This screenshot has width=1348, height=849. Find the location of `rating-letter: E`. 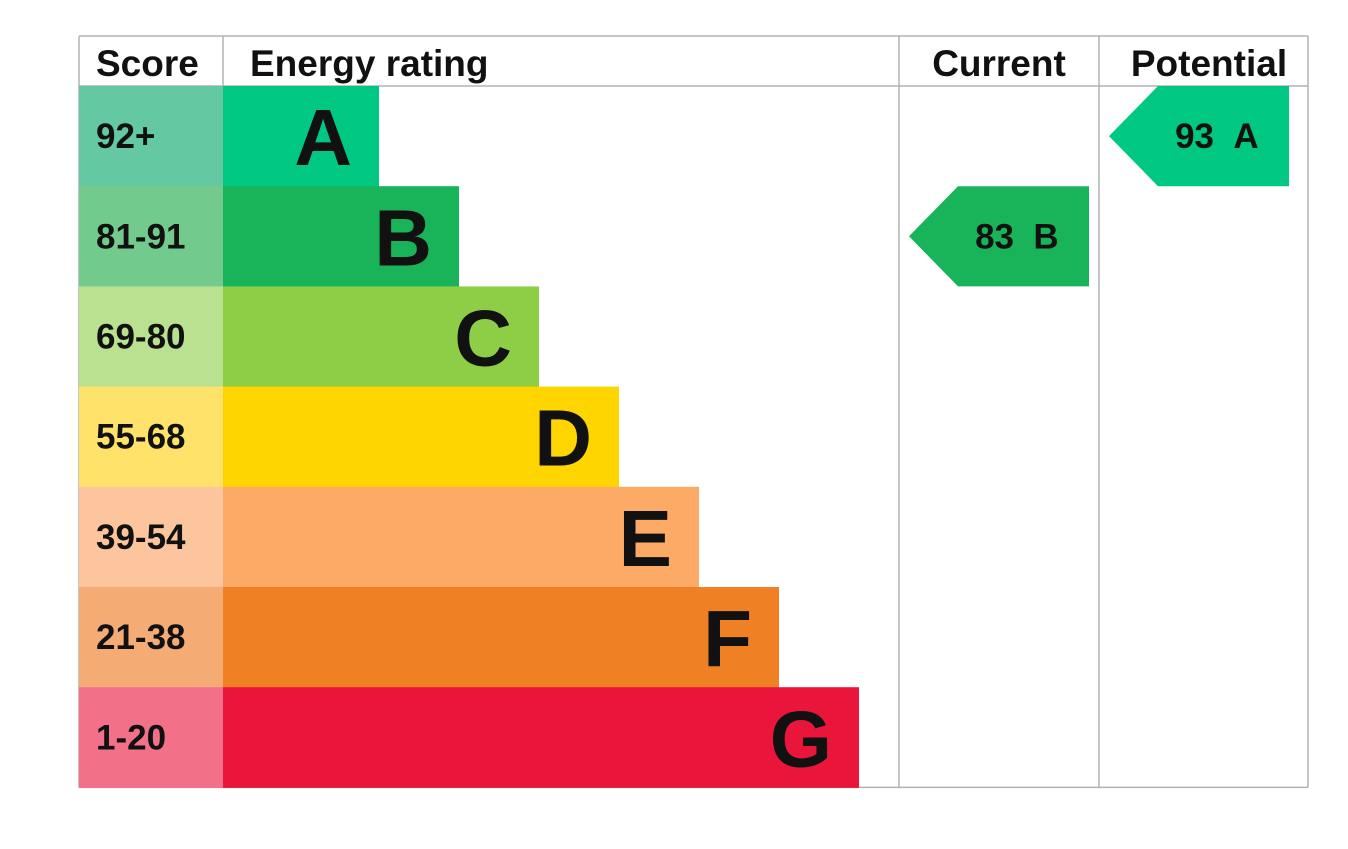

rating-letter: E is located at coordinates (645, 538).